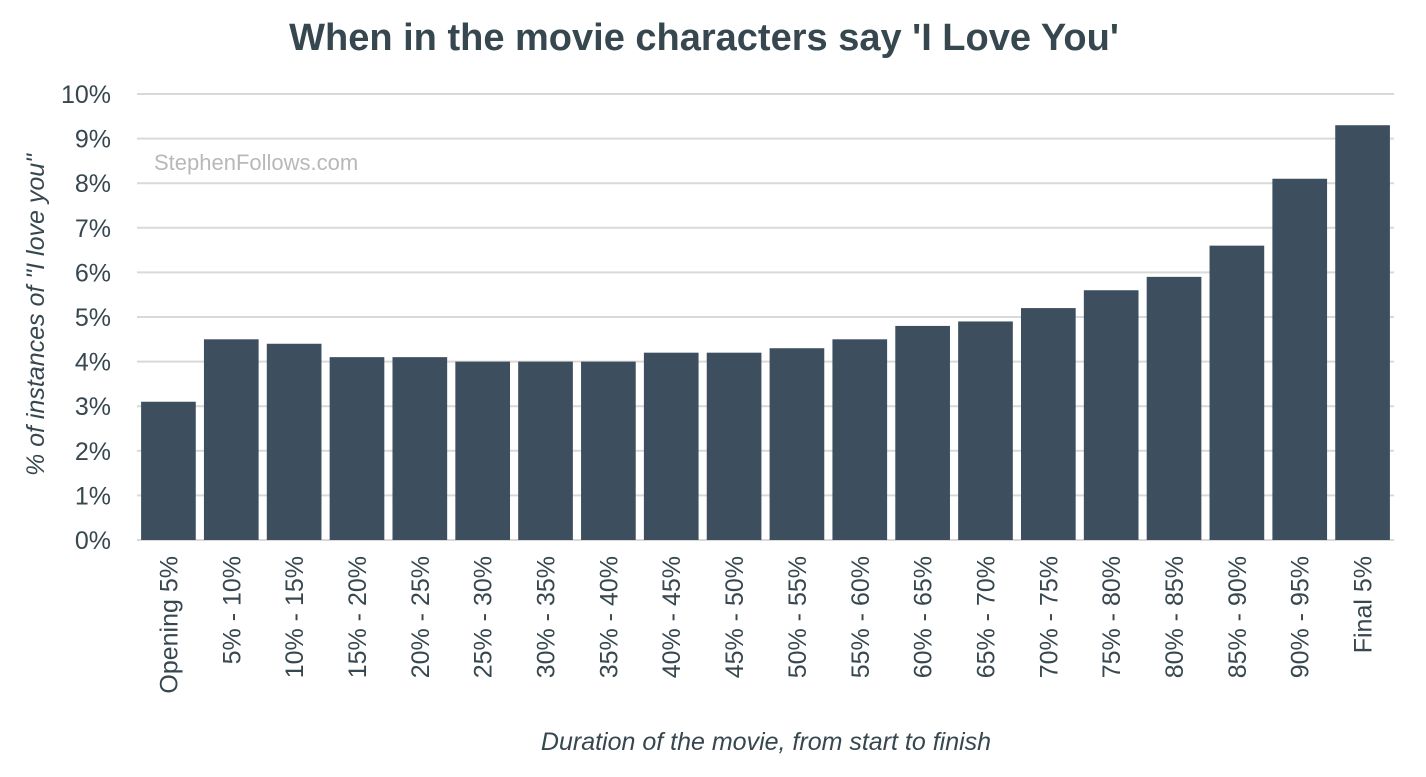 This screenshot has height=777, width=1426. I want to click on y-tick-label: 4%, so click(93, 363).